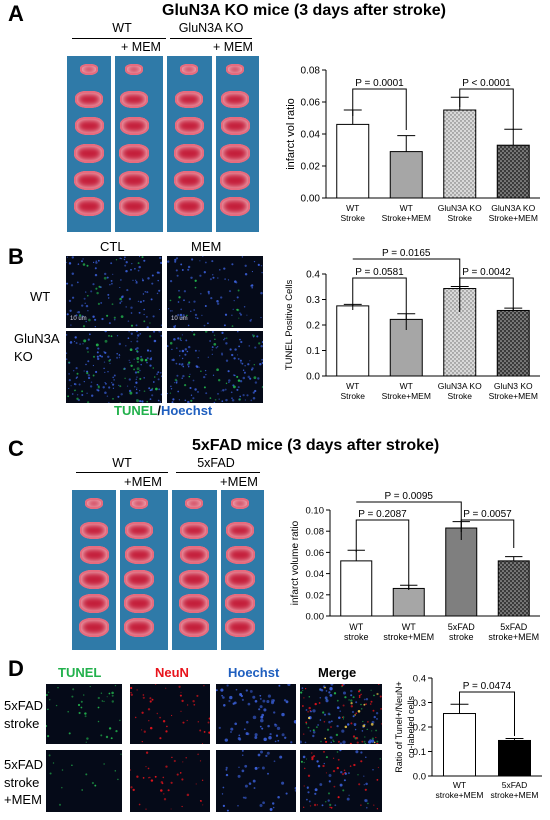  What do you see at coordinates (406, 218) in the screenshot?
I see `x-category-label: Stroke+MEM` at bounding box center [406, 218].